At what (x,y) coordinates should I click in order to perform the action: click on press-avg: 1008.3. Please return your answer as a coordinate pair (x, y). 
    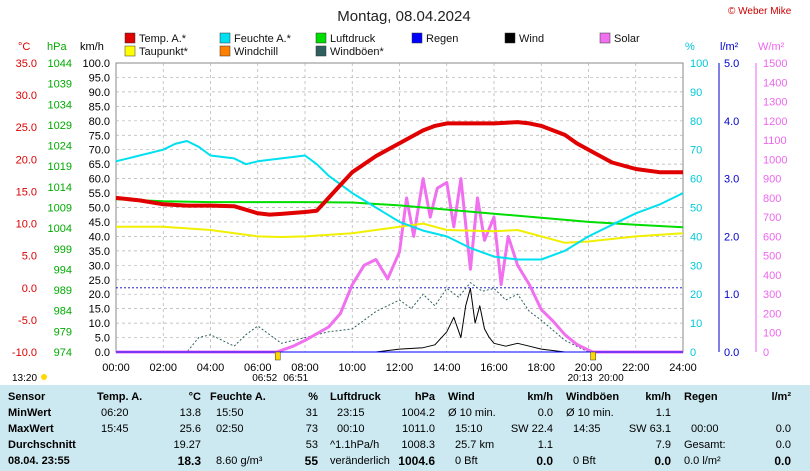
    Looking at the image, I should click on (418, 445).